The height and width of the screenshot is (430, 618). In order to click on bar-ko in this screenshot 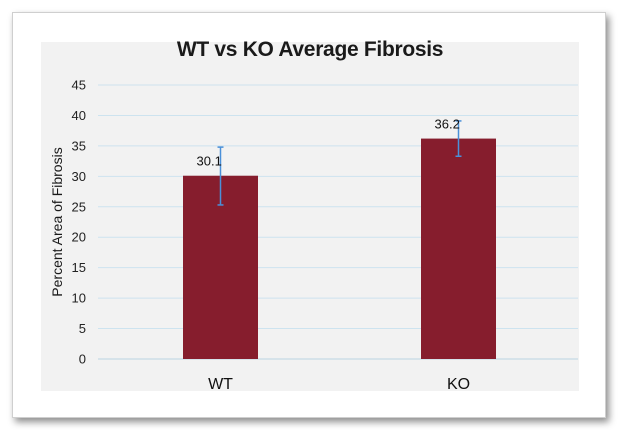, I will do `click(458, 248)`.